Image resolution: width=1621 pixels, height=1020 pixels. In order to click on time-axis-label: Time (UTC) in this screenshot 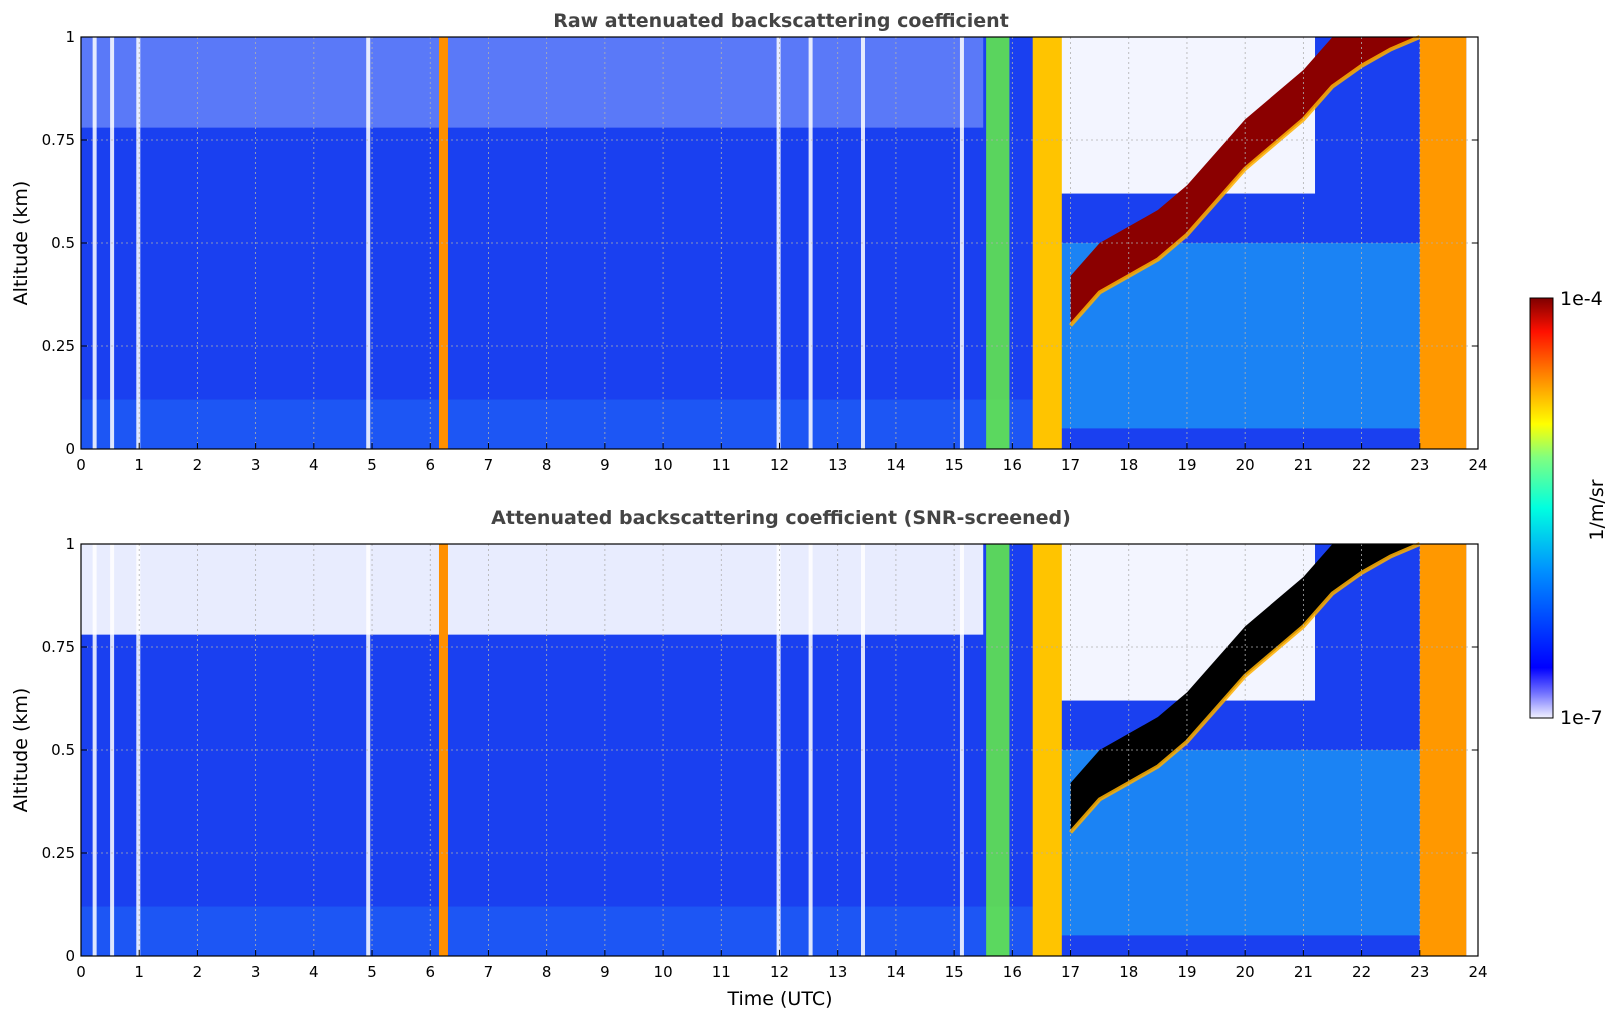, I will do `click(779, 999)`.